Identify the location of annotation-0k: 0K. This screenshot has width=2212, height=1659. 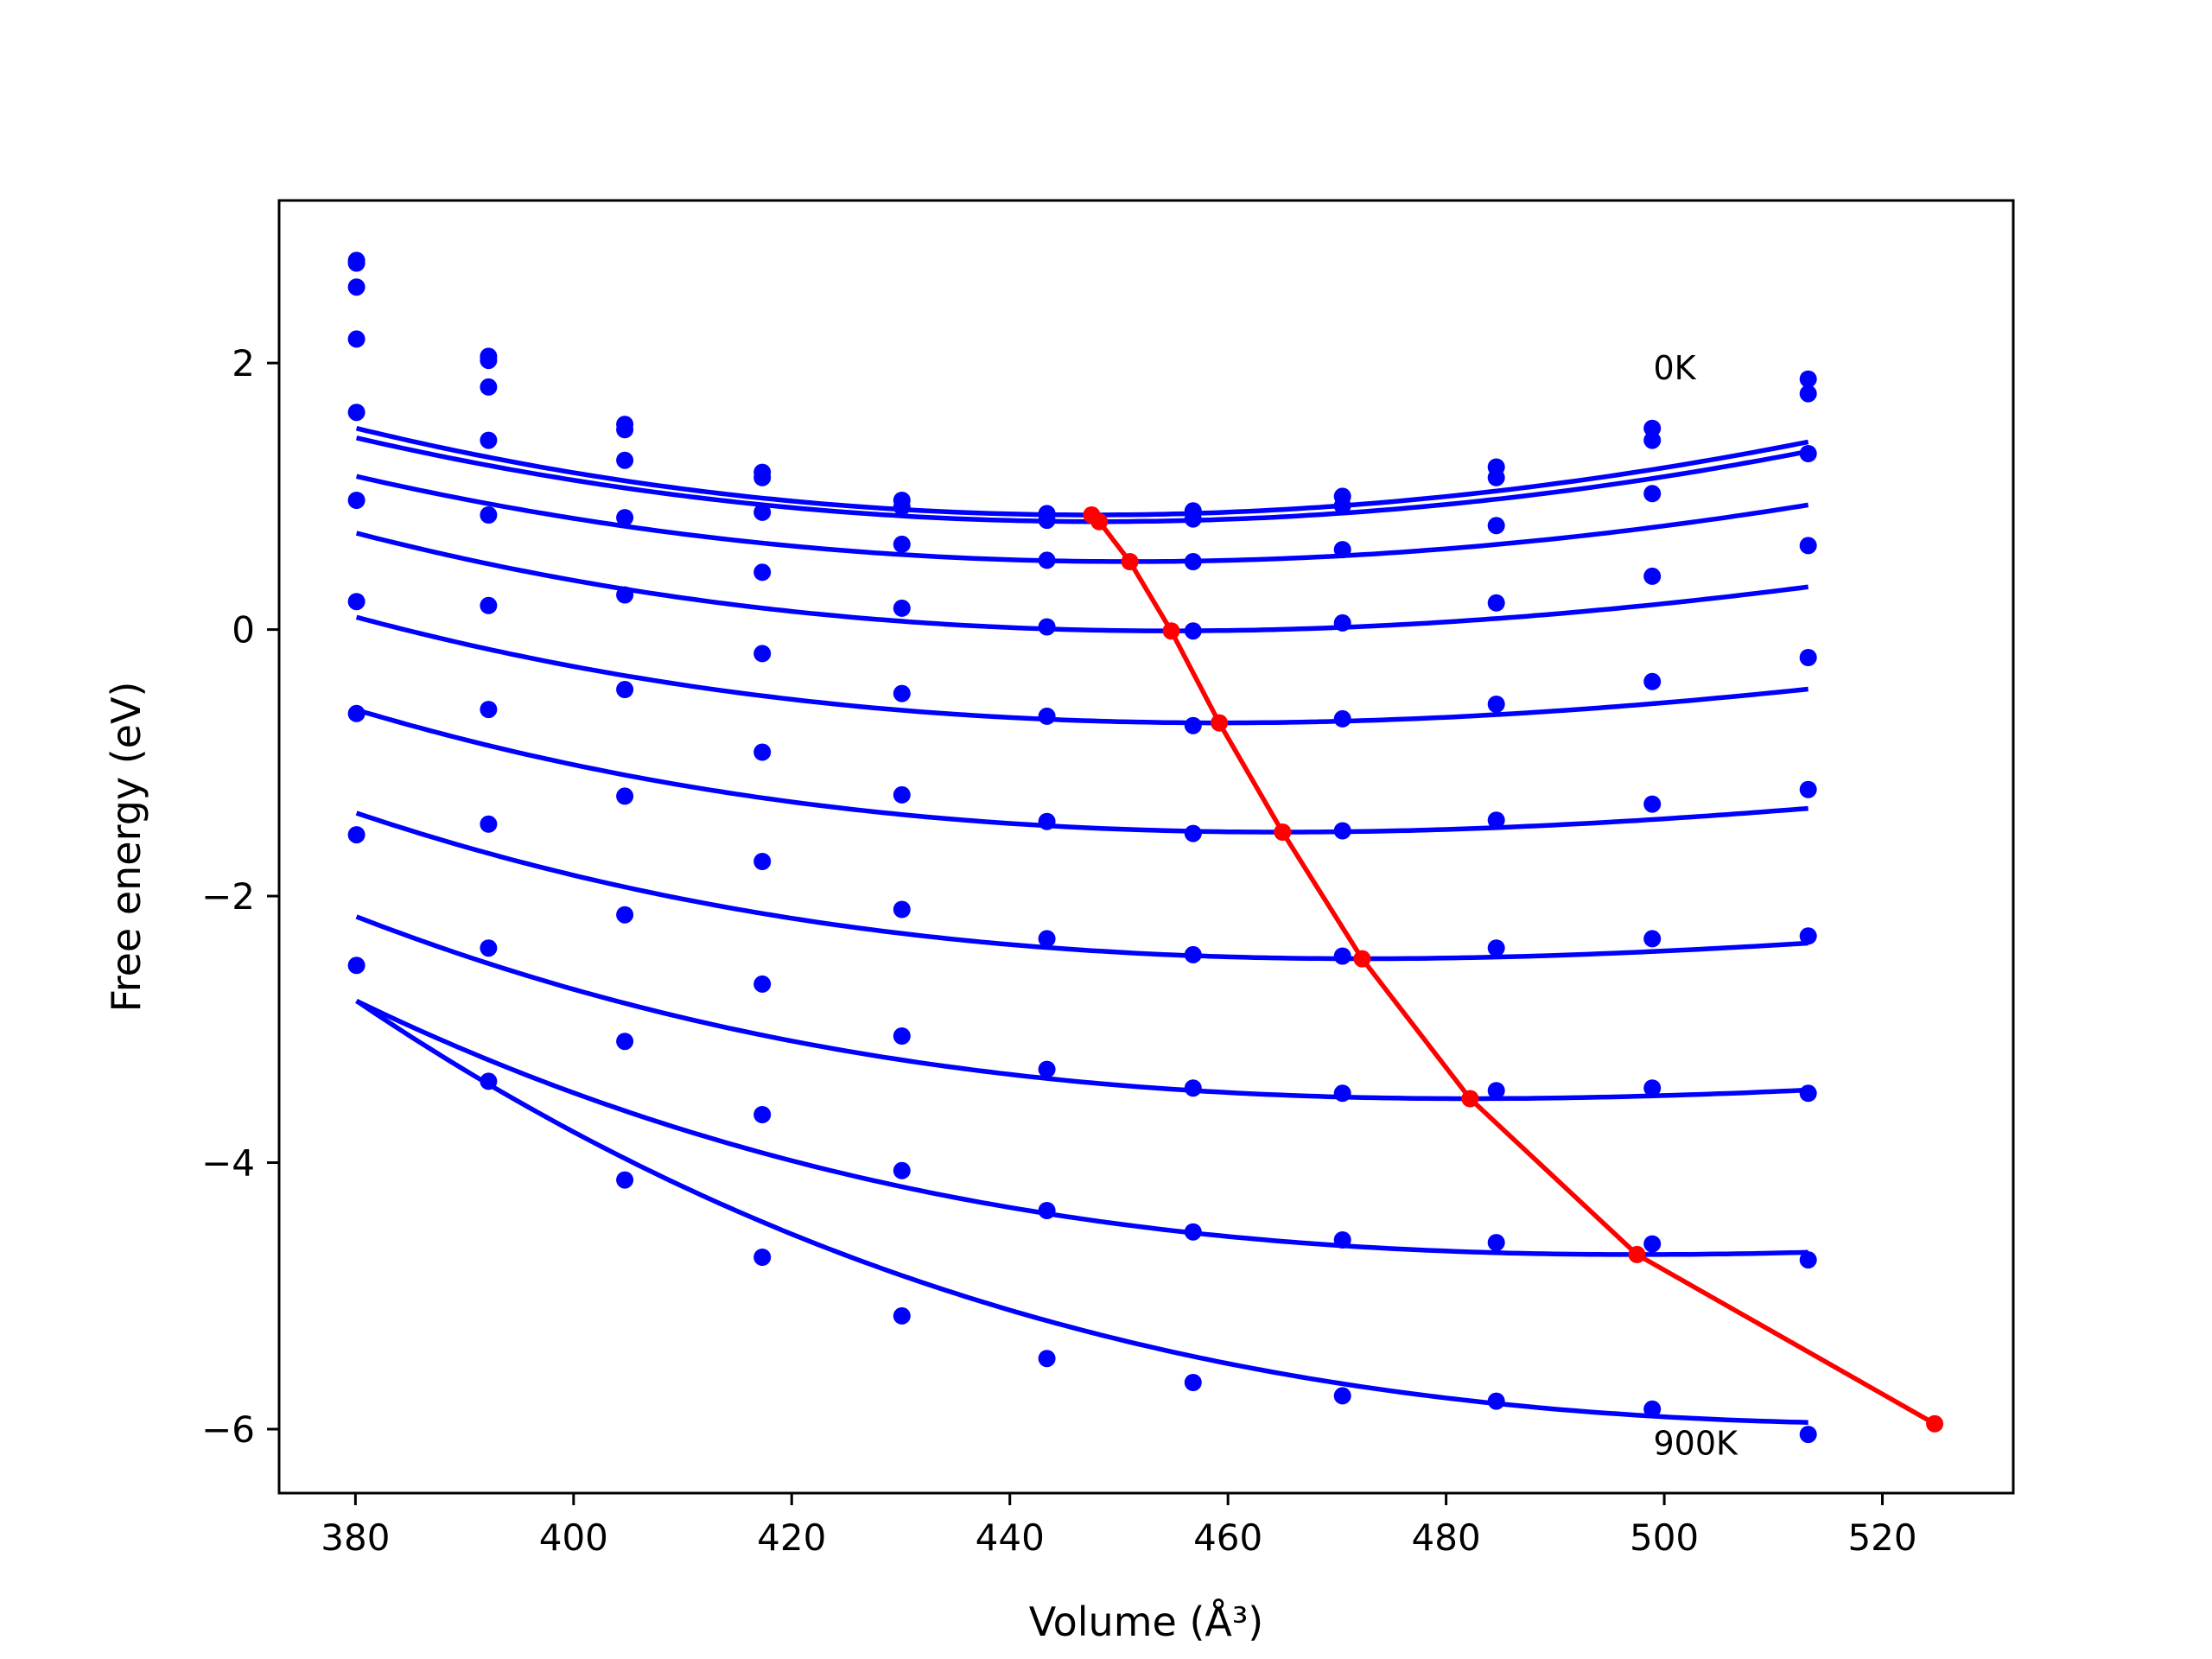
(1675, 368).